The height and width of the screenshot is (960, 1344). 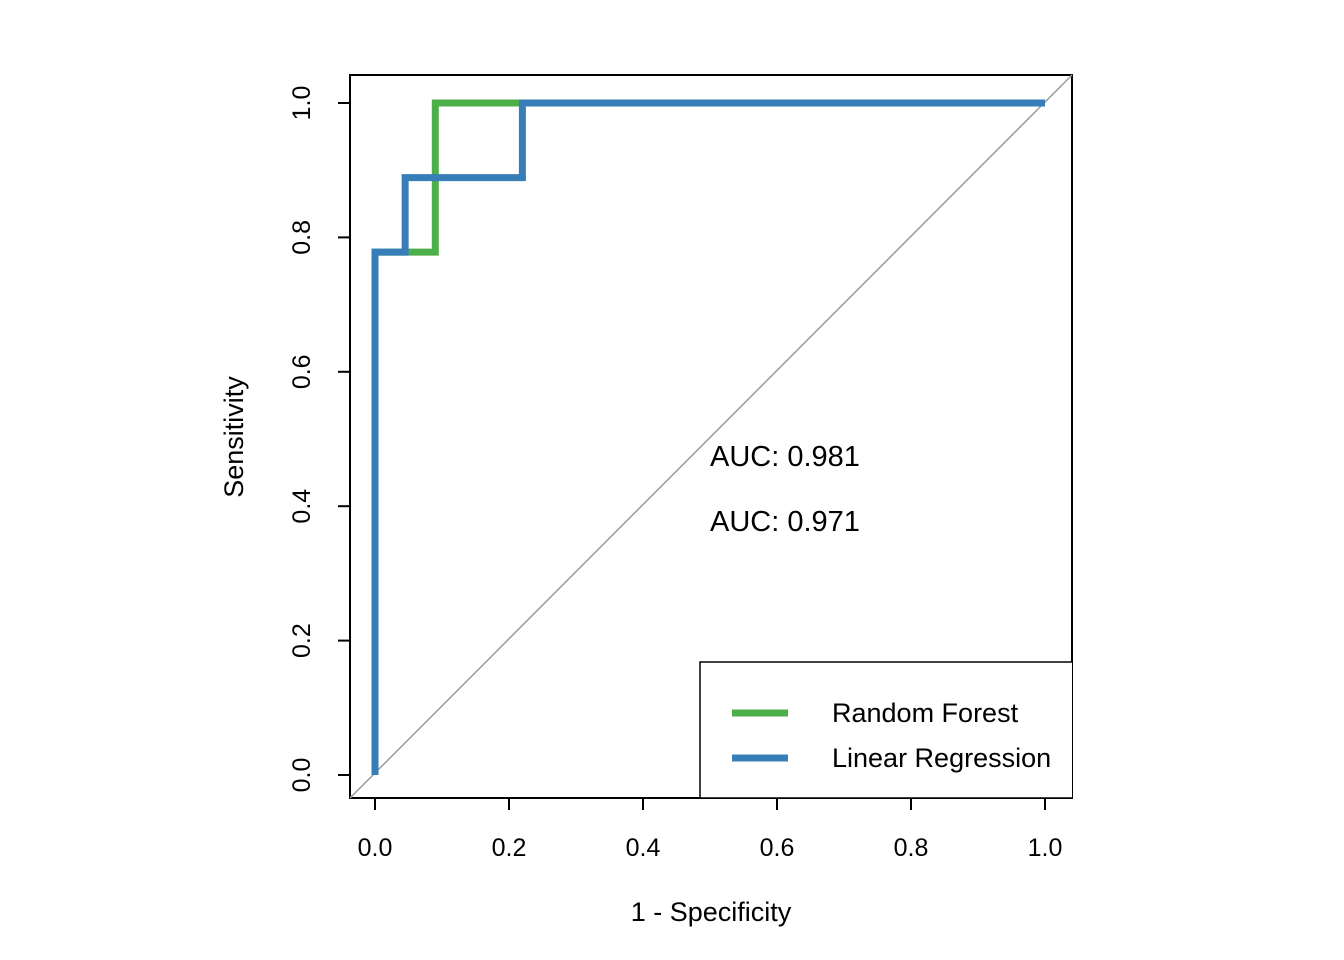 What do you see at coordinates (509, 848) in the screenshot?
I see `x-tick-label: 0.2` at bounding box center [509, 848].